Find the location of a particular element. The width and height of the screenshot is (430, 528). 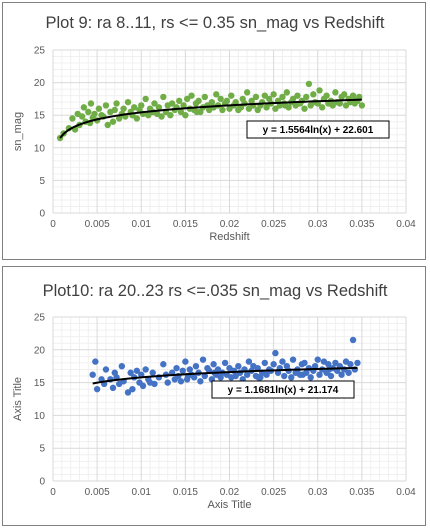

x-tick-label: 0.04 is located at coordinates (406, 492).